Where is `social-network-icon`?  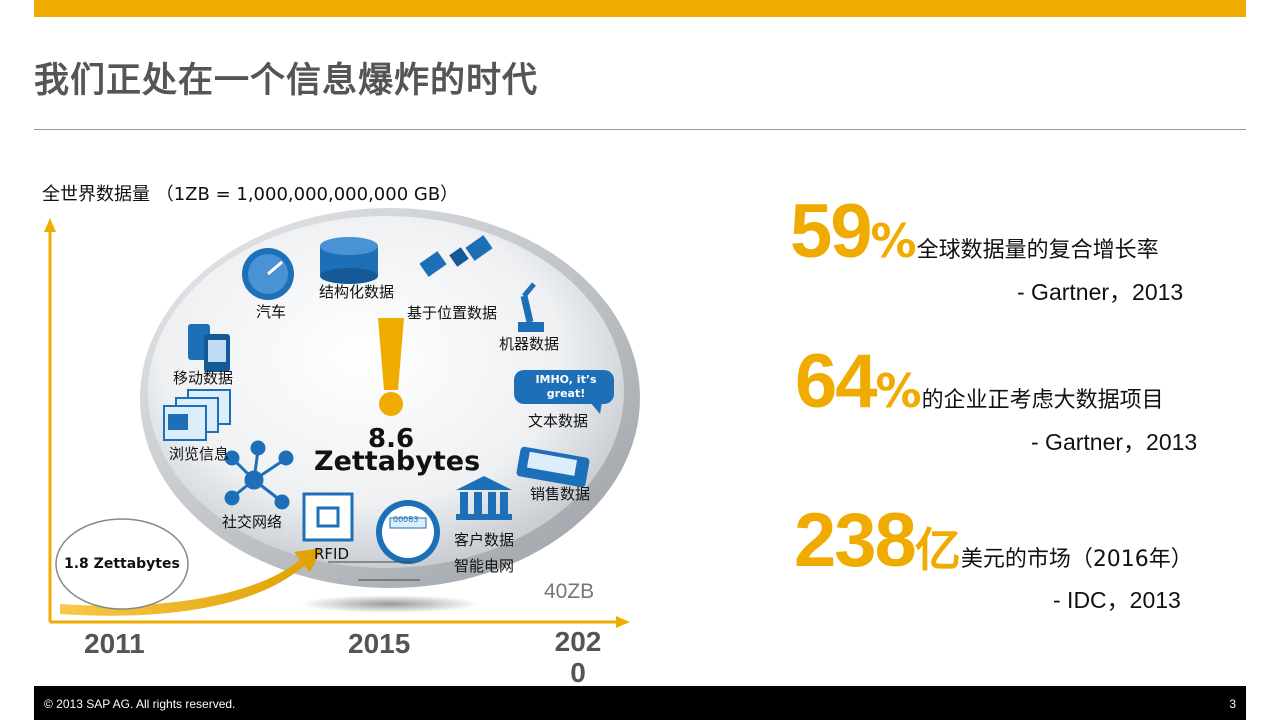
social-network-icon is located at coordinates (259, 475).